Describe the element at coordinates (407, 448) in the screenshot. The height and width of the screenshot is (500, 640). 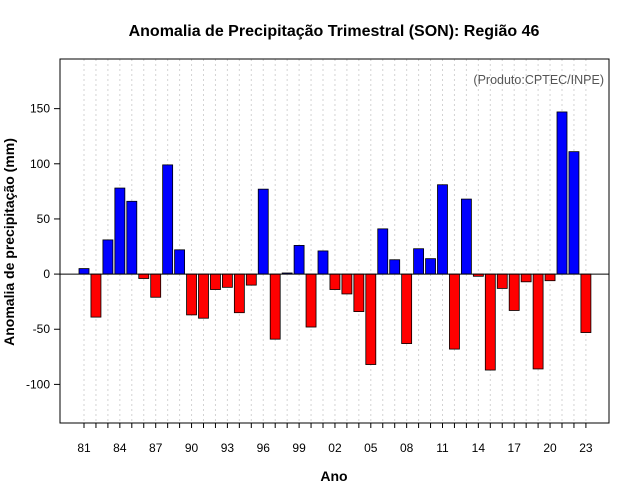
I see `x-tick-label: 08` at that location.